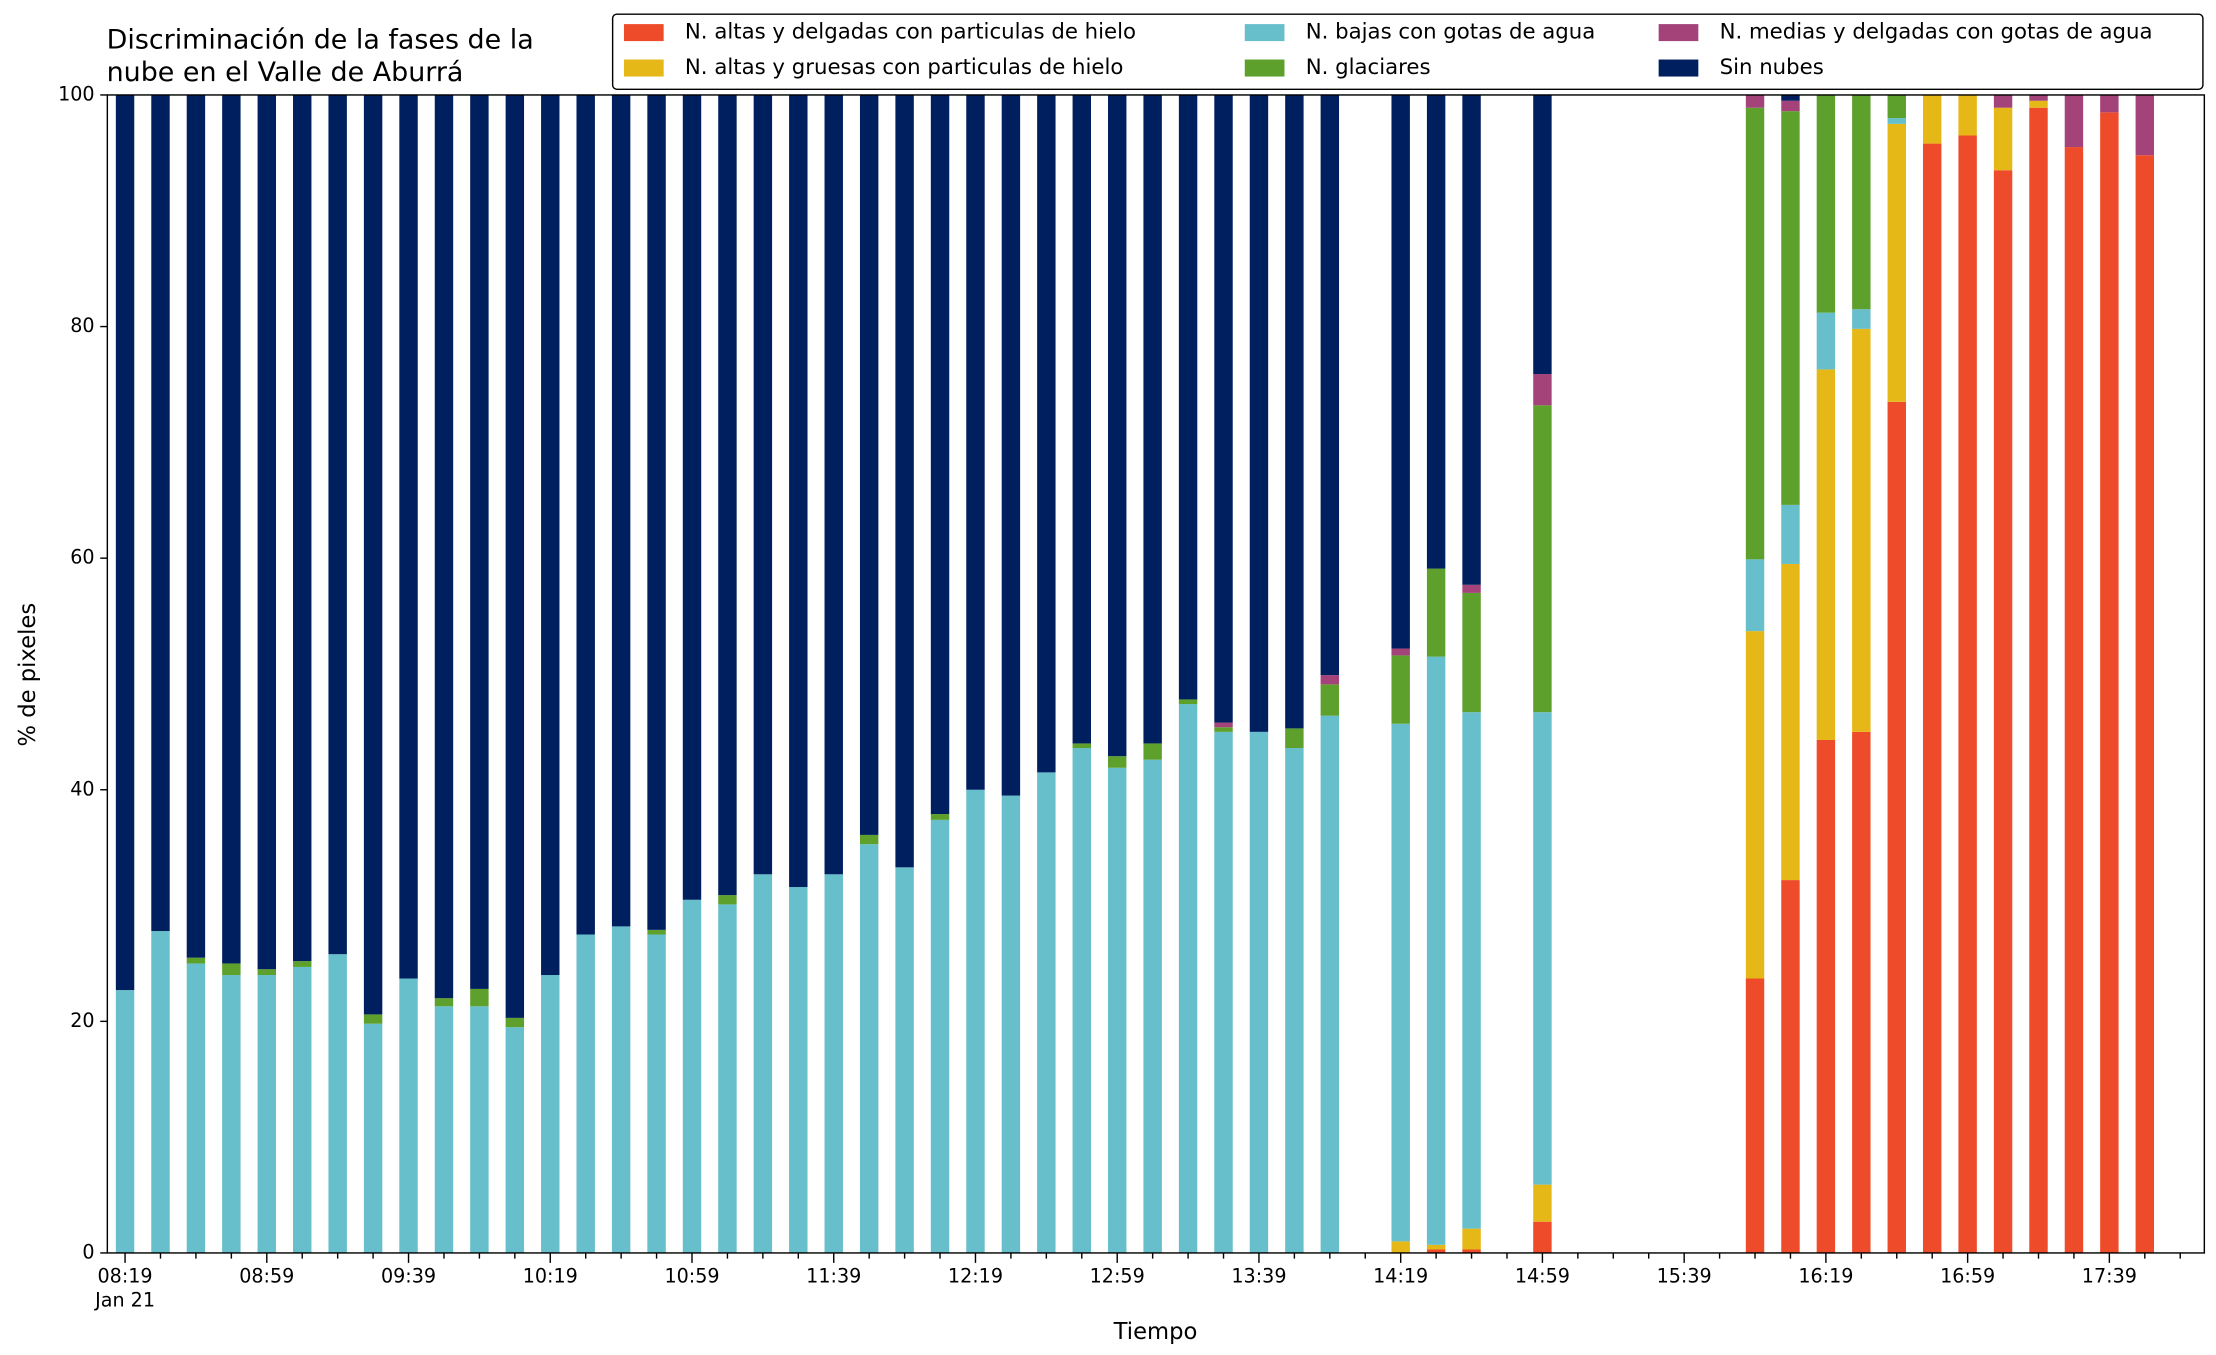 This screenshot has height=1355, width=2216. I want to click on y-tick-label: 20, so click(82, 1020).